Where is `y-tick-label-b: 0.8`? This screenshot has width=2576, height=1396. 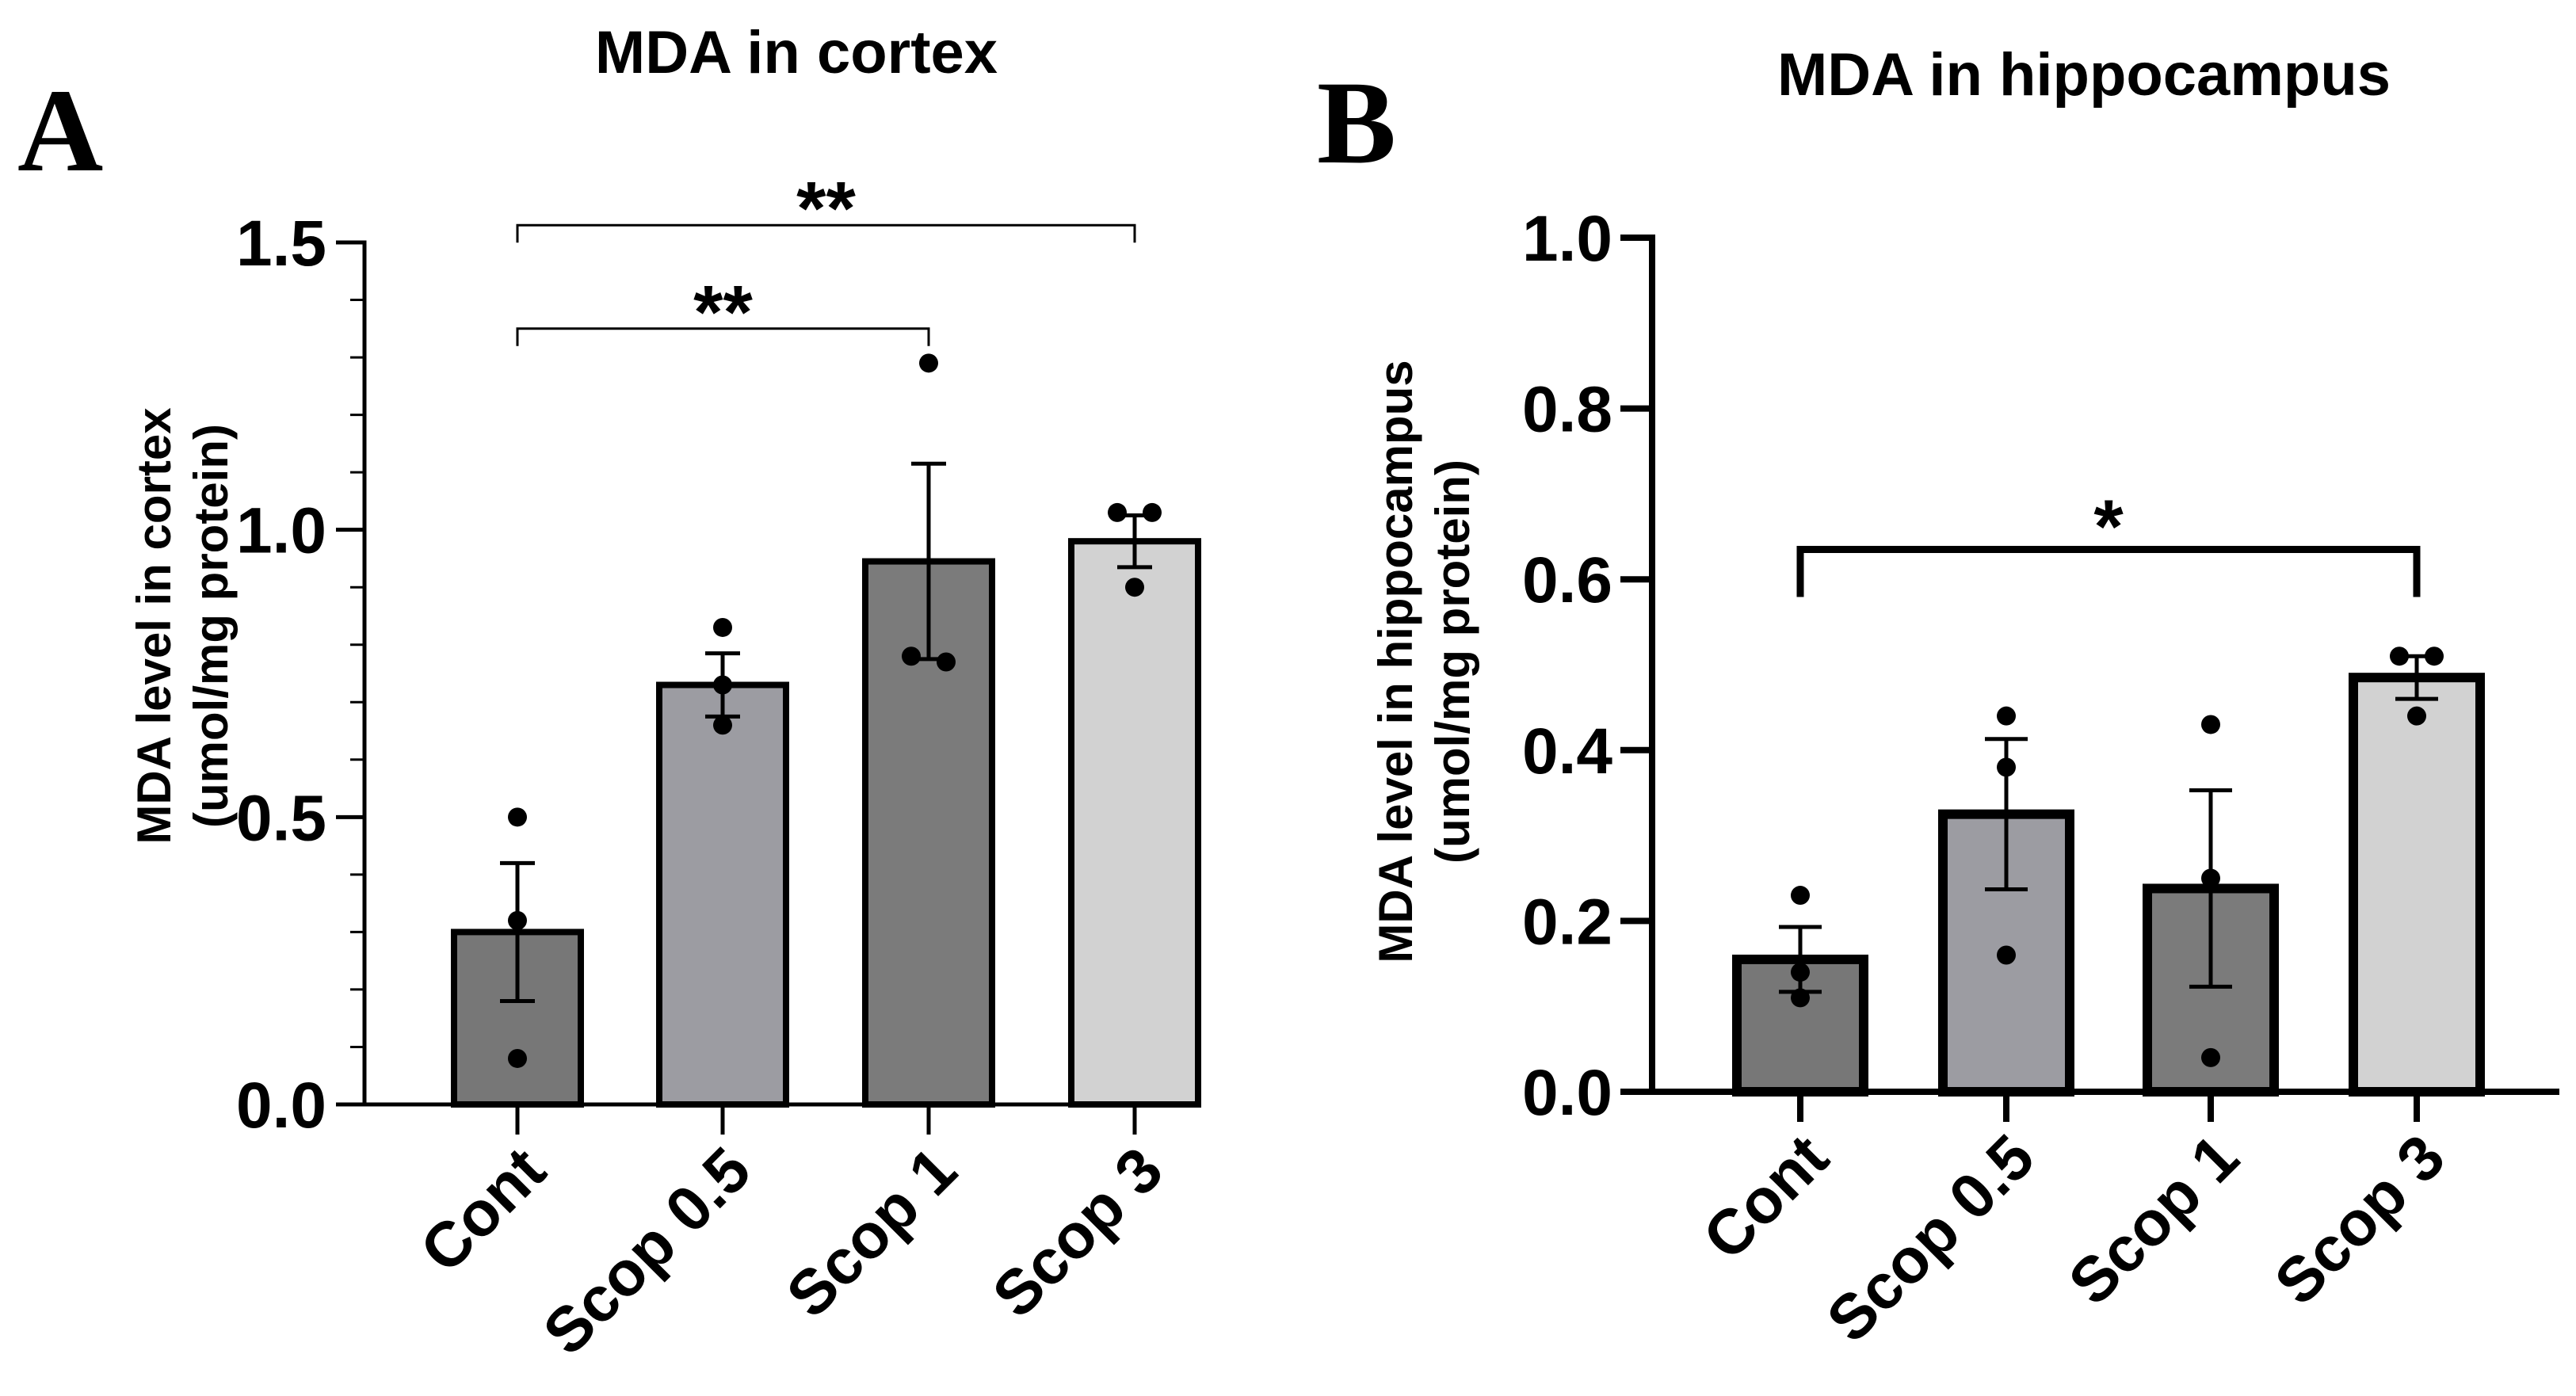
y-tick-label-b: 0.8 is located at coordinates (1567, 410).